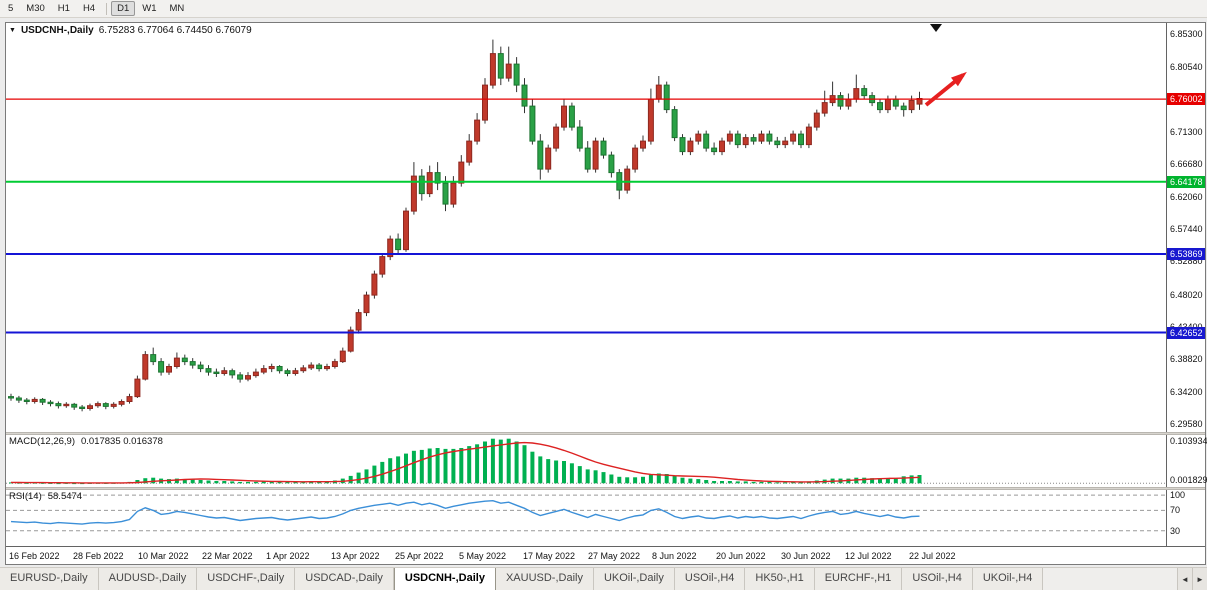 The image size is (1207, 590). Describe the element at coordinates (57, 30) in the screenshot. I see `chart-symbol-label: USDCNH-,Daily` at that location.